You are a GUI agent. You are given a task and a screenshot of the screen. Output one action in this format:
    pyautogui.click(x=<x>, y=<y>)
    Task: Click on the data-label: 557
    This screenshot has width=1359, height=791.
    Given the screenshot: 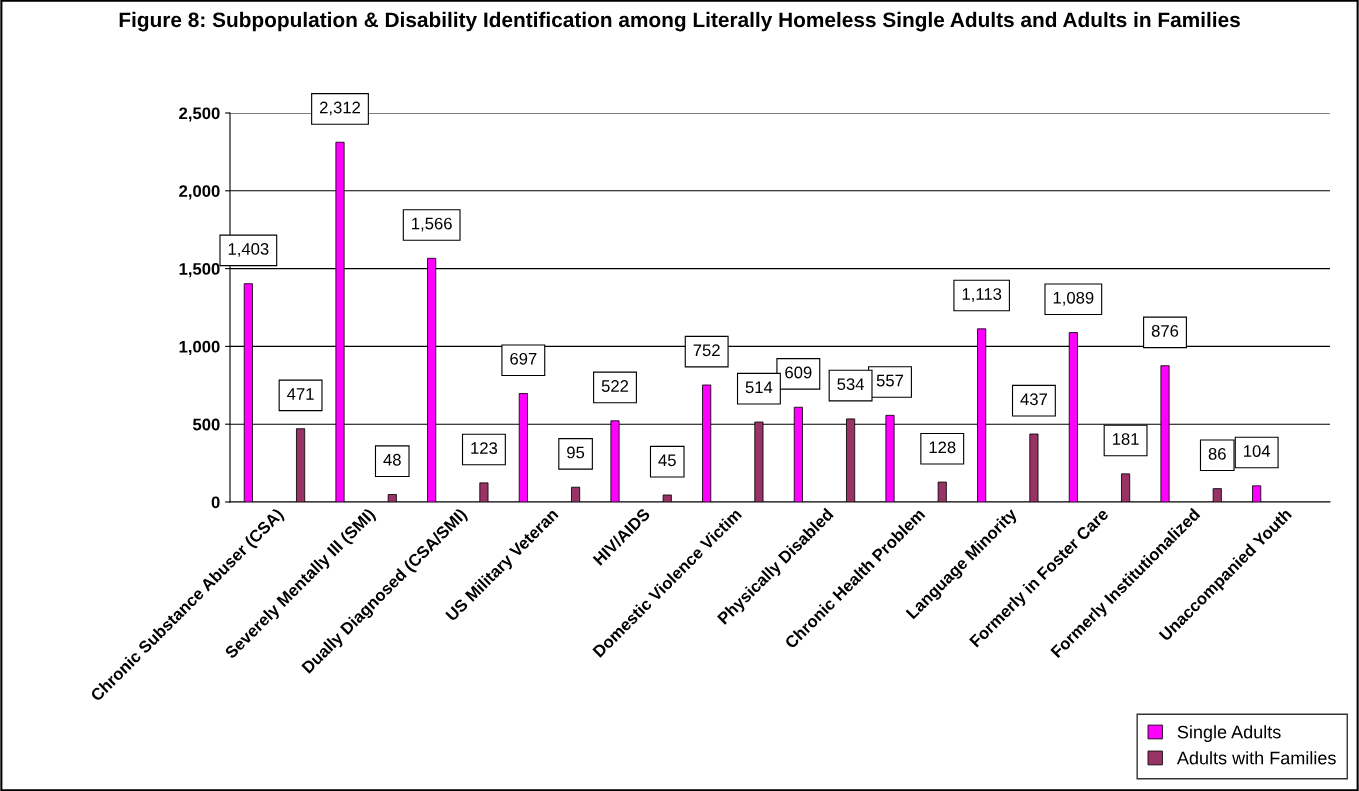 What is the action you would take?
    pyautogui.click(x=890, y=380)
    